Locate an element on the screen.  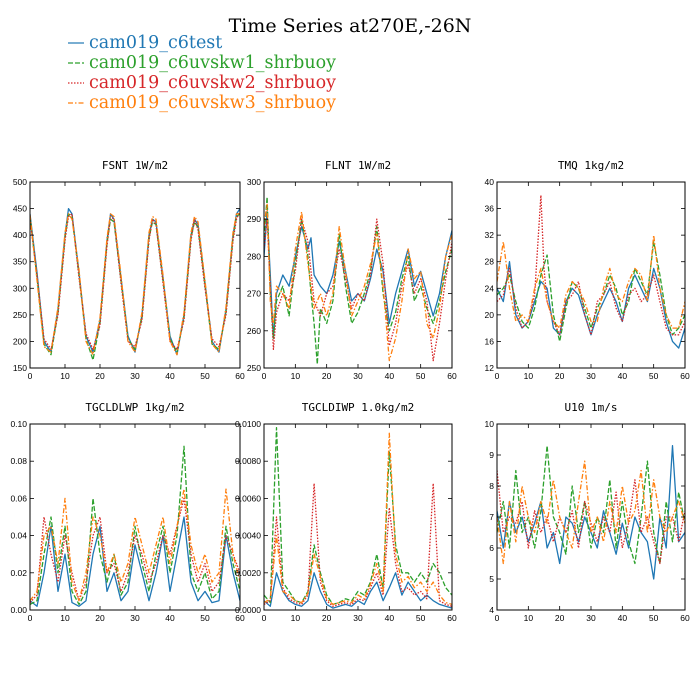
y-tick-label: 400 is located at coordinates (20, 235).